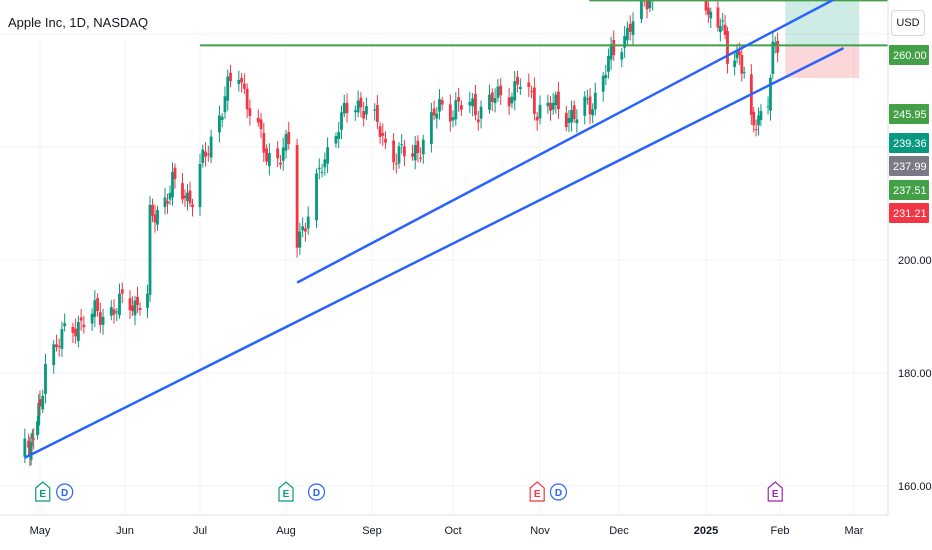 This screenshot has height=550, width=932. I want to click on earnings-icon-label: E, so click(775, 494).